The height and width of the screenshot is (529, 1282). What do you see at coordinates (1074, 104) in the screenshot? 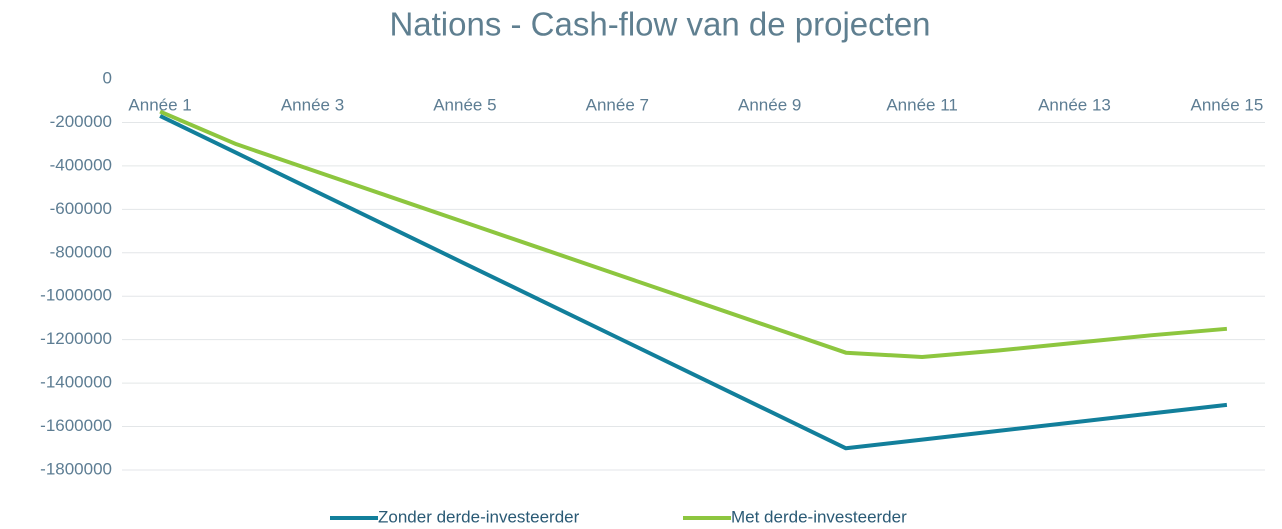
I see `x-tick-label: Année 13` at bounding box center [1074, 104].